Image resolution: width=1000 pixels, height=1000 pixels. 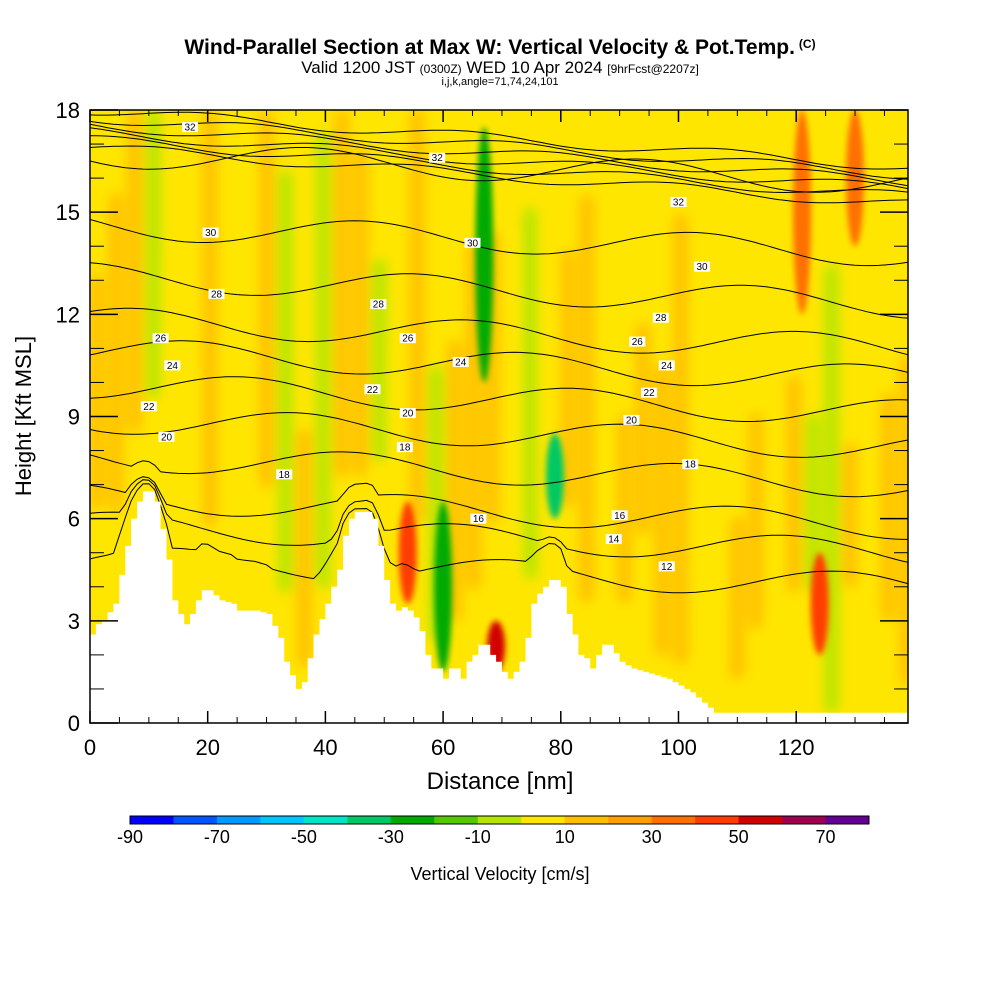 What do you see at coordinates (534, 67) in the screenshot?
I see `valid-date: WED 10 Apr 2024` at bounding box center [534, 67].